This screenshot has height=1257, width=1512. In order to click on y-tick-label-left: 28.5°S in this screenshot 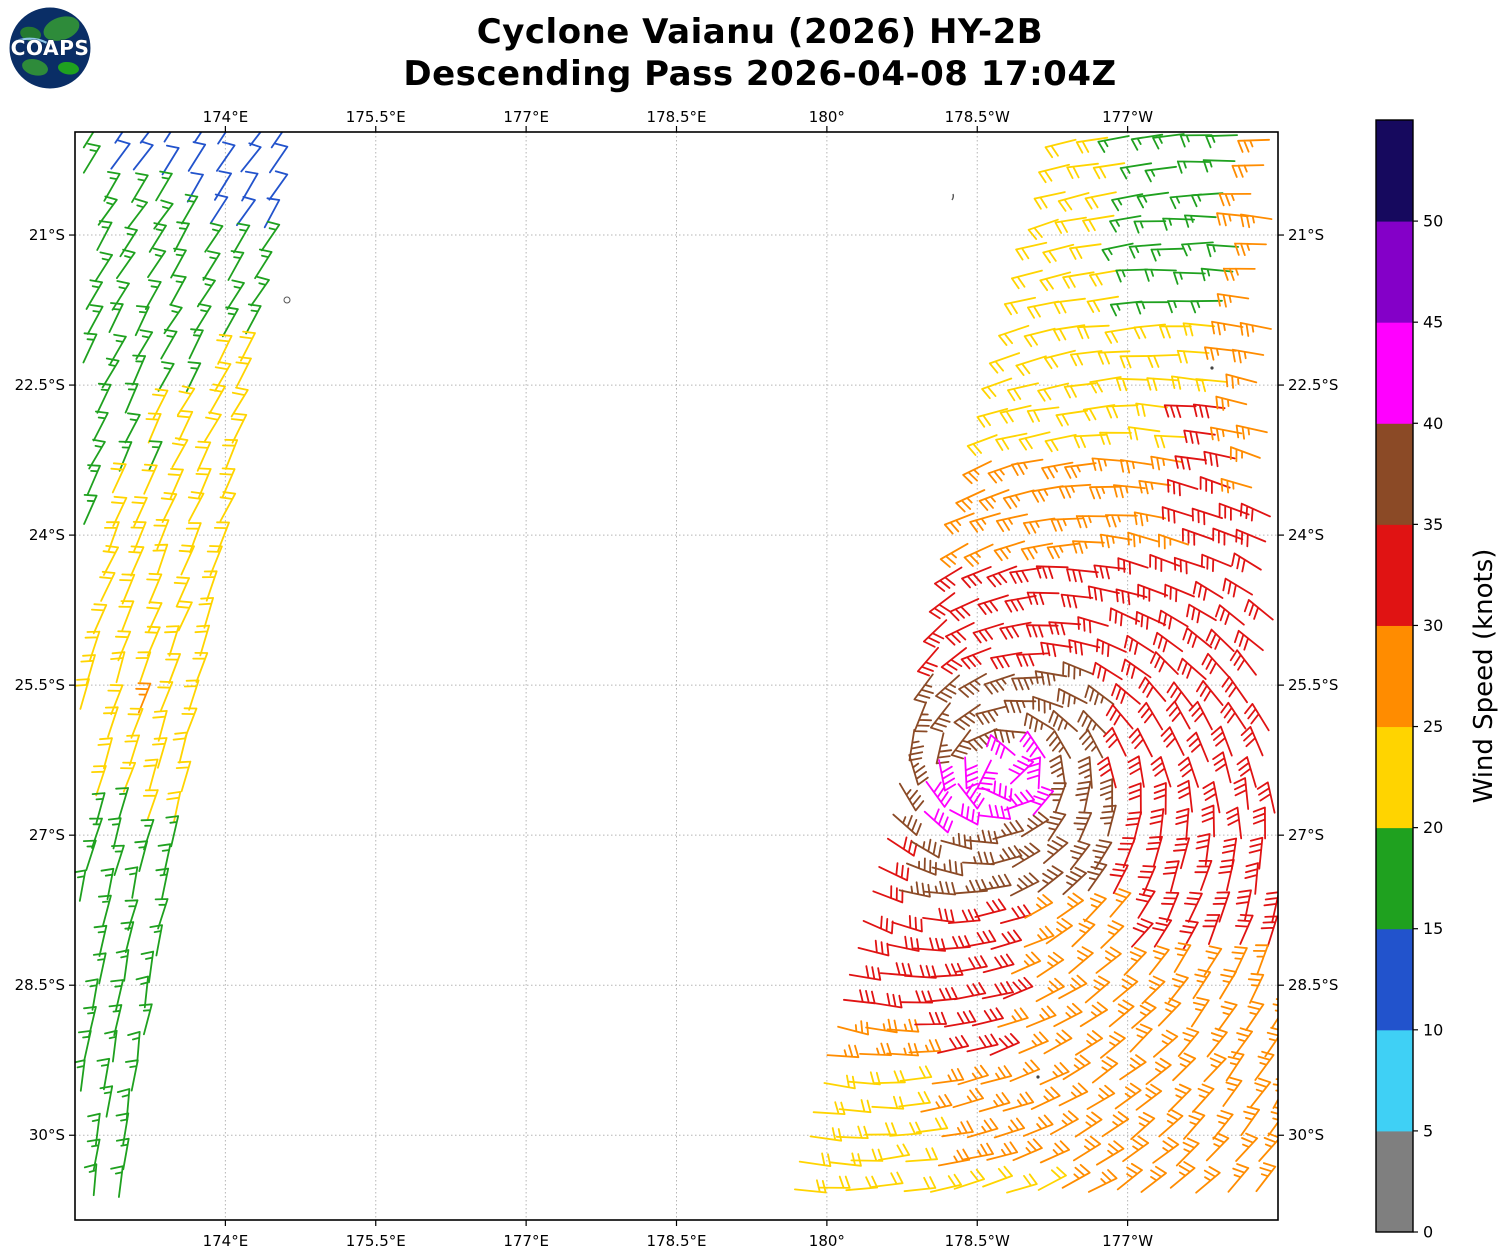, I will do `click(39, 985)`.